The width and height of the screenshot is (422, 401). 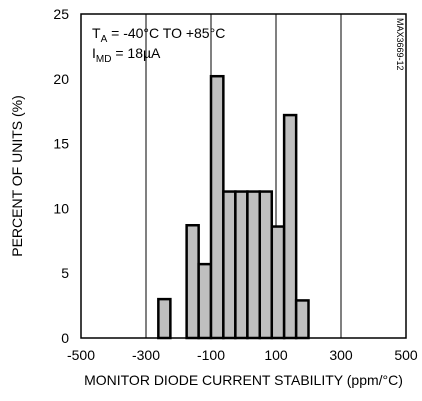 I want to click on annotation-current-symbol: I, so click(x=94, y=53).